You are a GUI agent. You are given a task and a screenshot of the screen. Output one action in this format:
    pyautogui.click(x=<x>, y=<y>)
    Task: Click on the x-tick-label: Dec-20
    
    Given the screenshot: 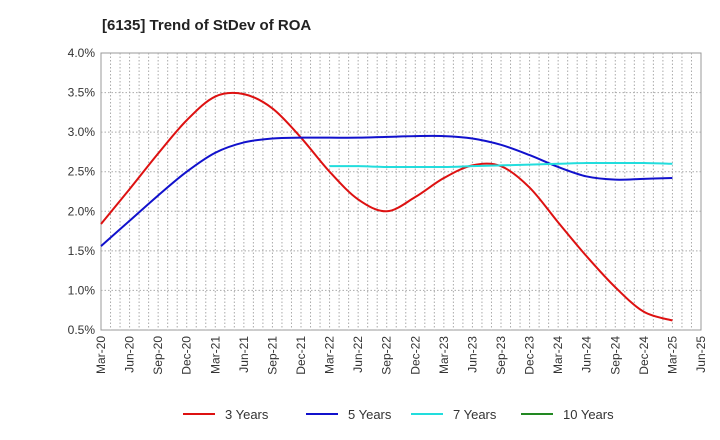 What is the action you would take?
    pyautogui.click(x=187, y=355)
    